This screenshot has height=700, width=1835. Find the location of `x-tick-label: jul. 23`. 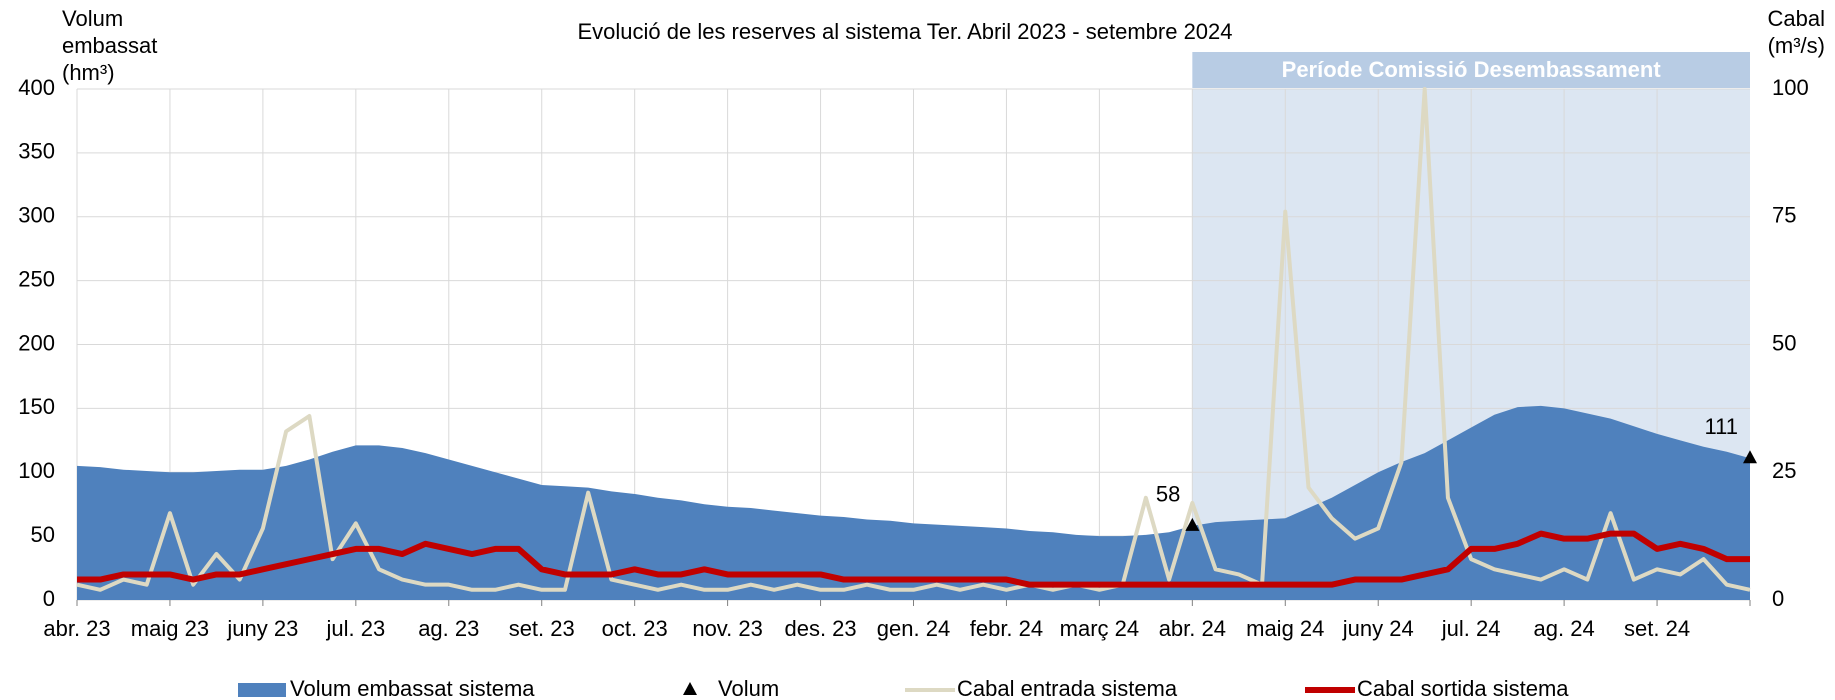

x-tick-label: jul. 23 is located at coordinates (355, 628).